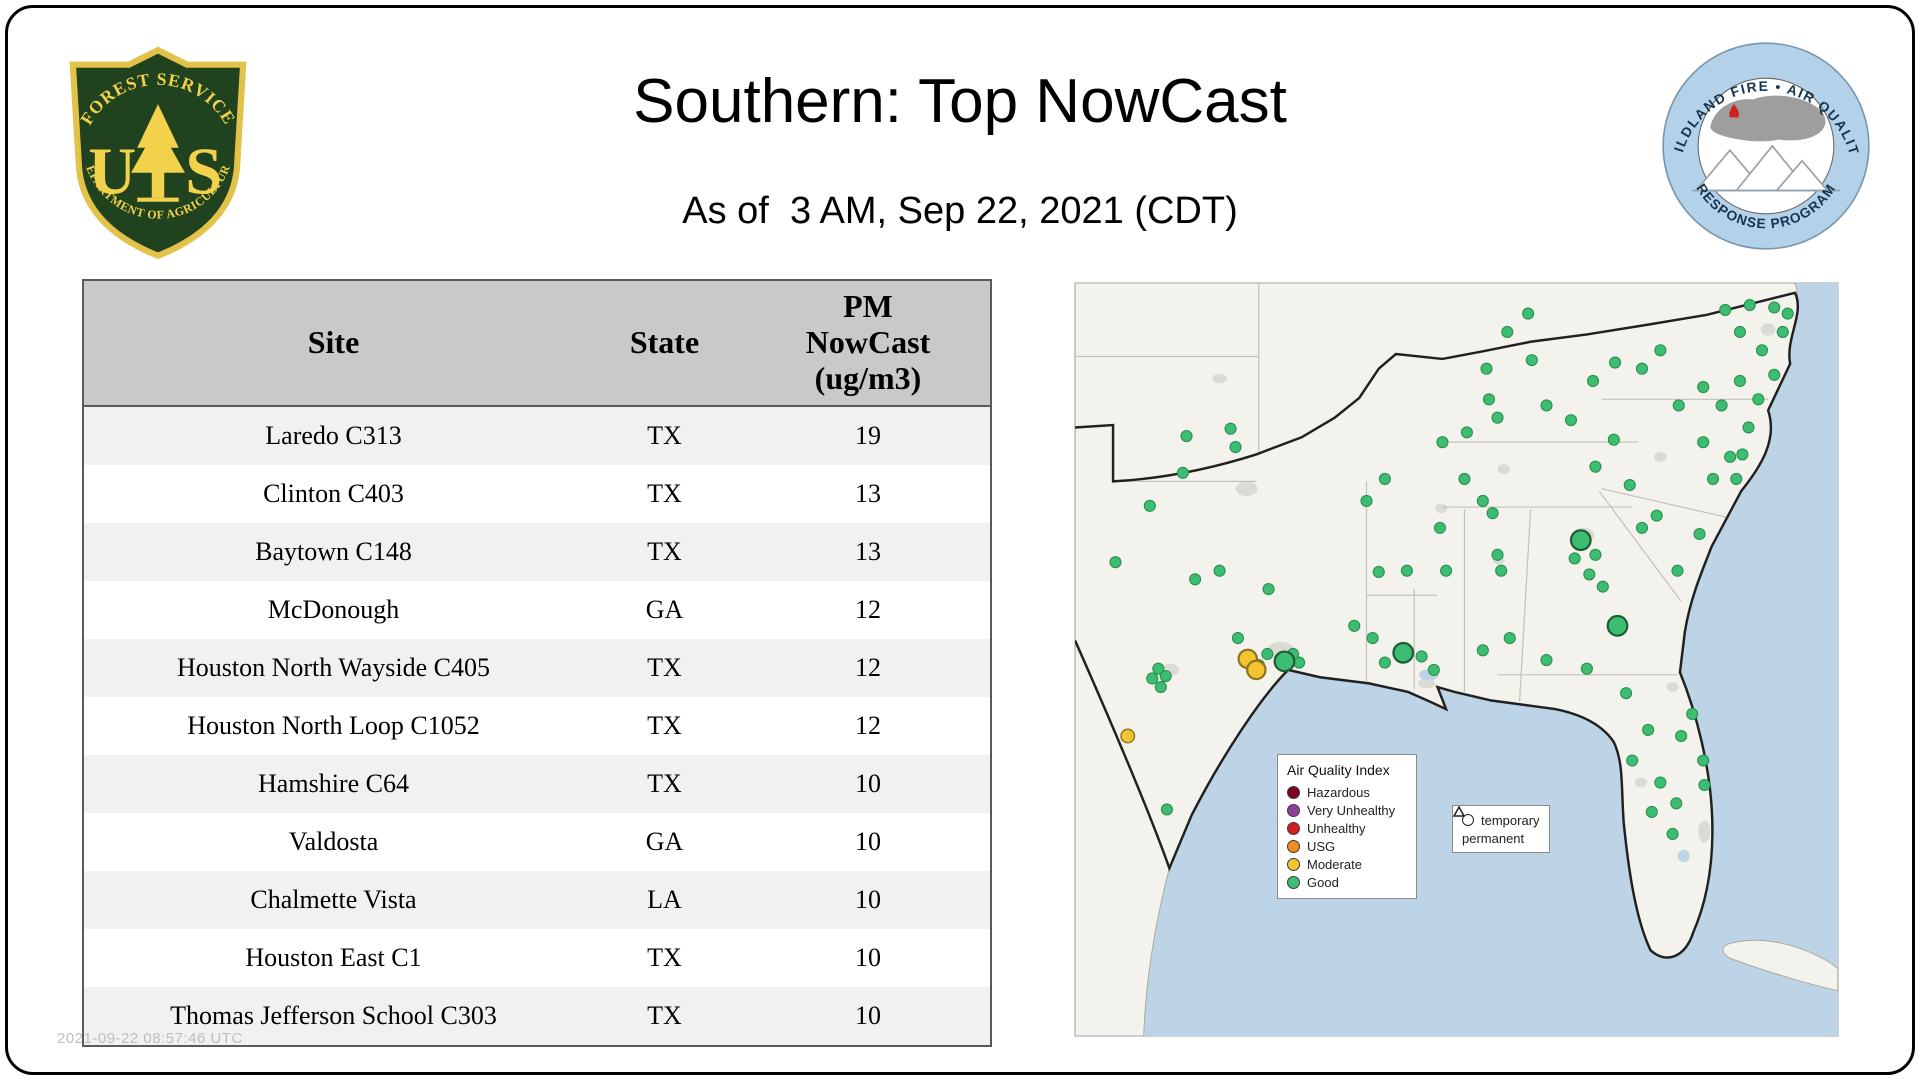 Image resolution: width=1920 pixels, height=1080 pixels. What do you see at coordinates (1422, 492) in the screenshot?
I see `state-borders` at bounding box center [1422, 492].